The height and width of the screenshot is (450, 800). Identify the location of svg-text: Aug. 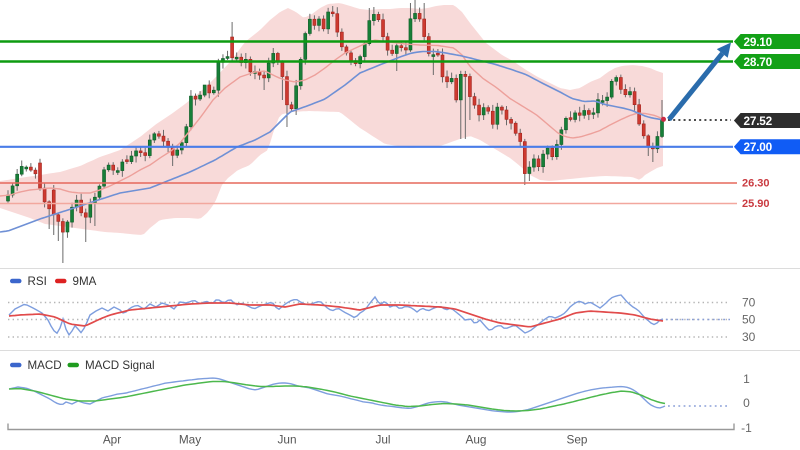
(476, 440).